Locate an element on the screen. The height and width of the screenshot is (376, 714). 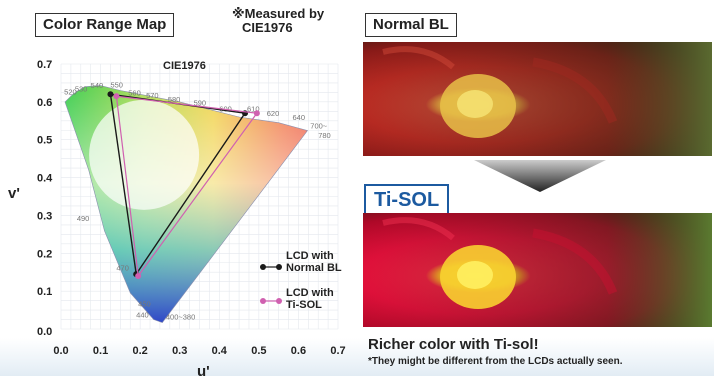
x-tick-label: 0.6 is located at coordinates (298, 351).